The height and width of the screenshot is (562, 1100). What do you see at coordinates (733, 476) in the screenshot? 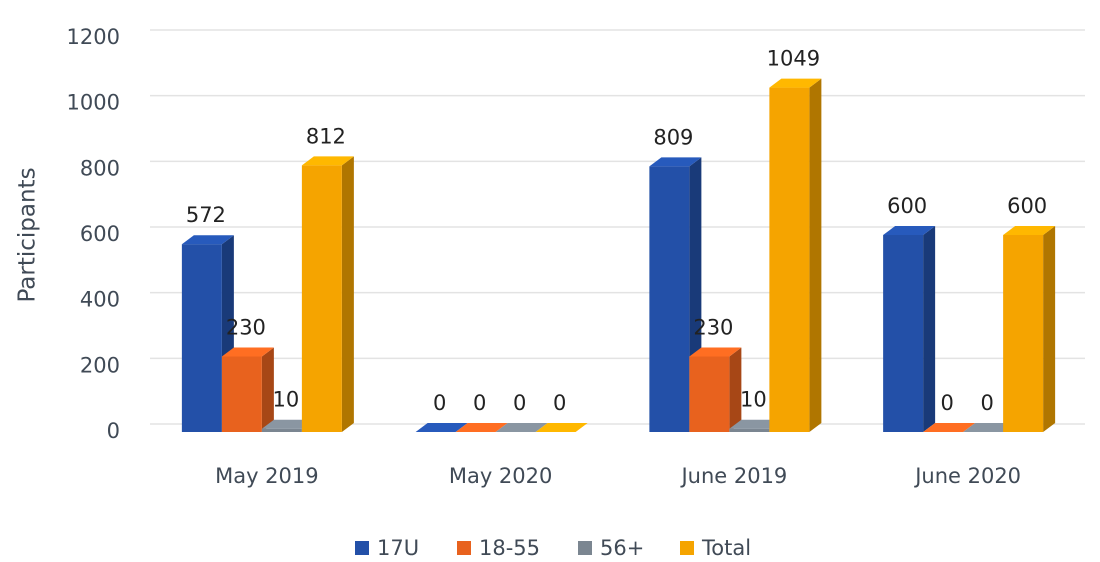
I see `x-tick-label: June 2019` at bounding box center [733, 476].